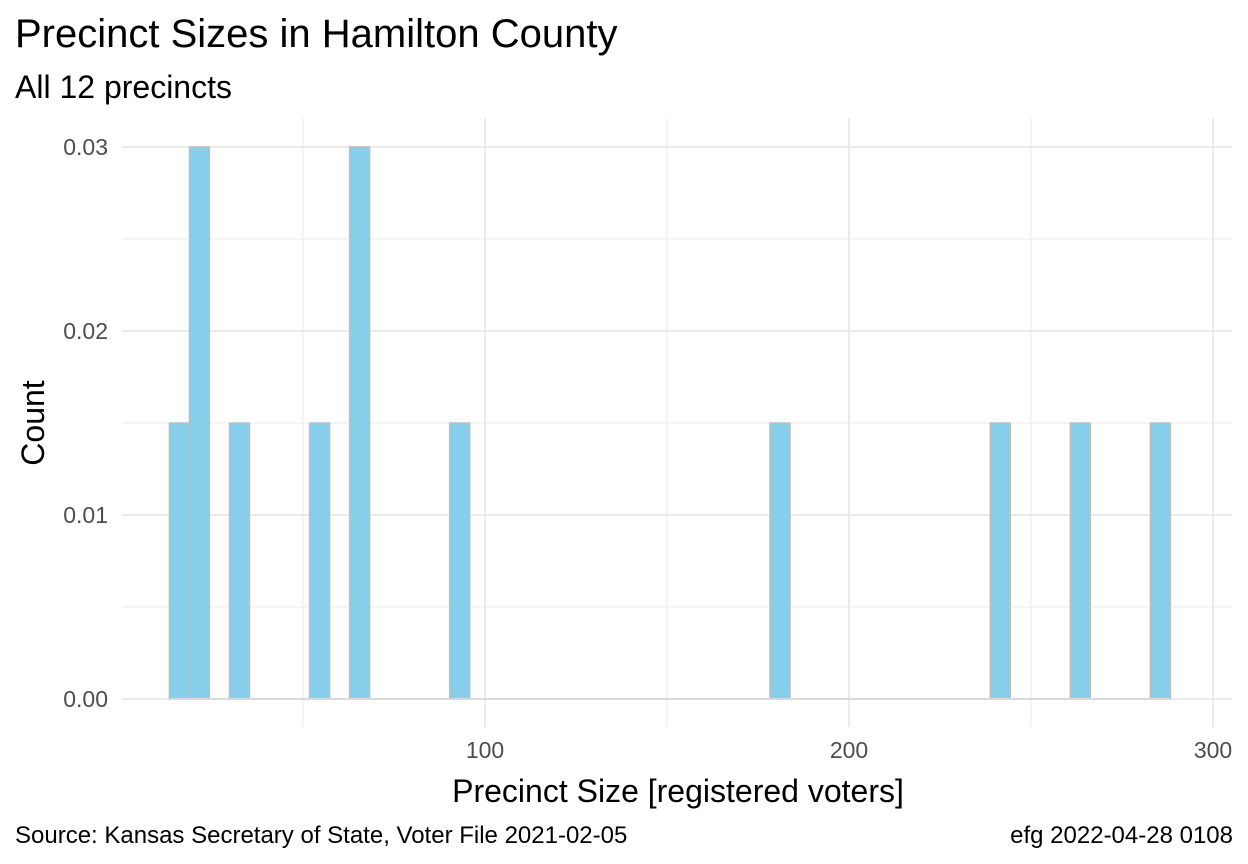  What do you see at coordinates (1213, 750) in the screenshot?
I see `x-tick-label: 300` at bounding box center [1213, 750].